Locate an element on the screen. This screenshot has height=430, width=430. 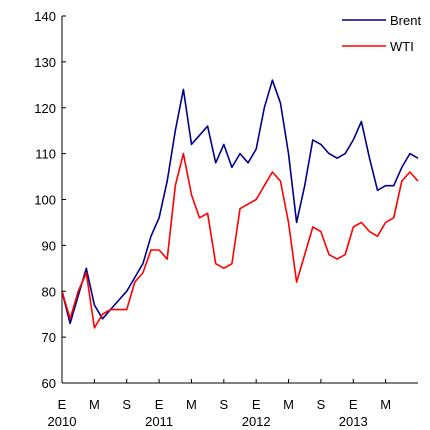
legend: Brent WTI is located at coordinates (381, 33).